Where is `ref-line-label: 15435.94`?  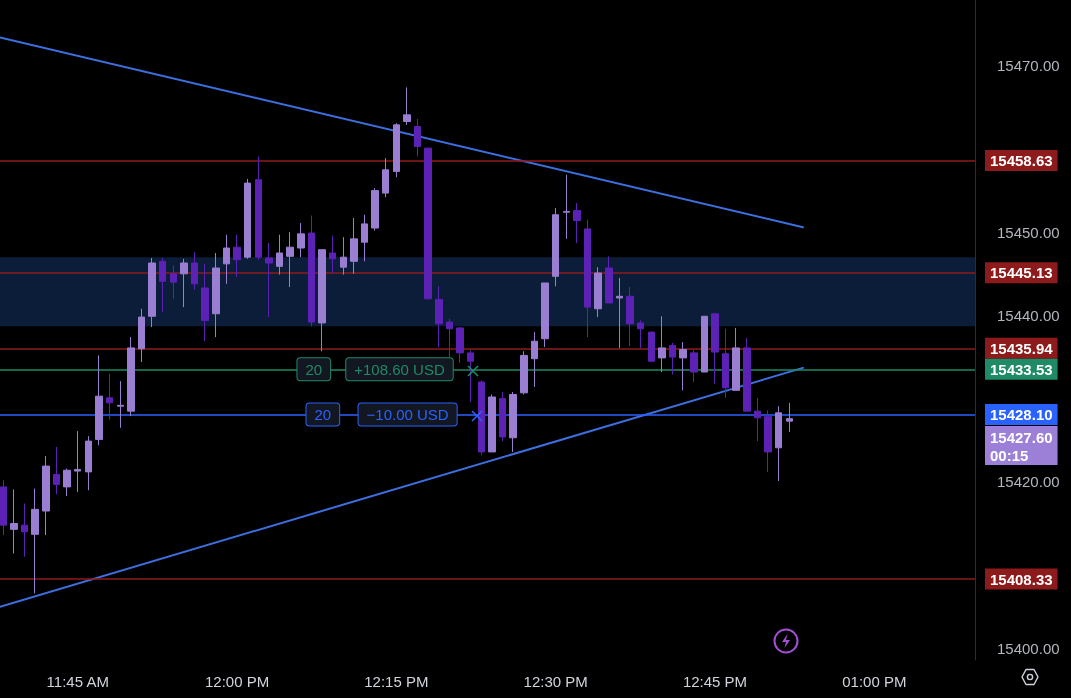 ref-line-label: 15435.94 is located at coordinates (1022, 348).